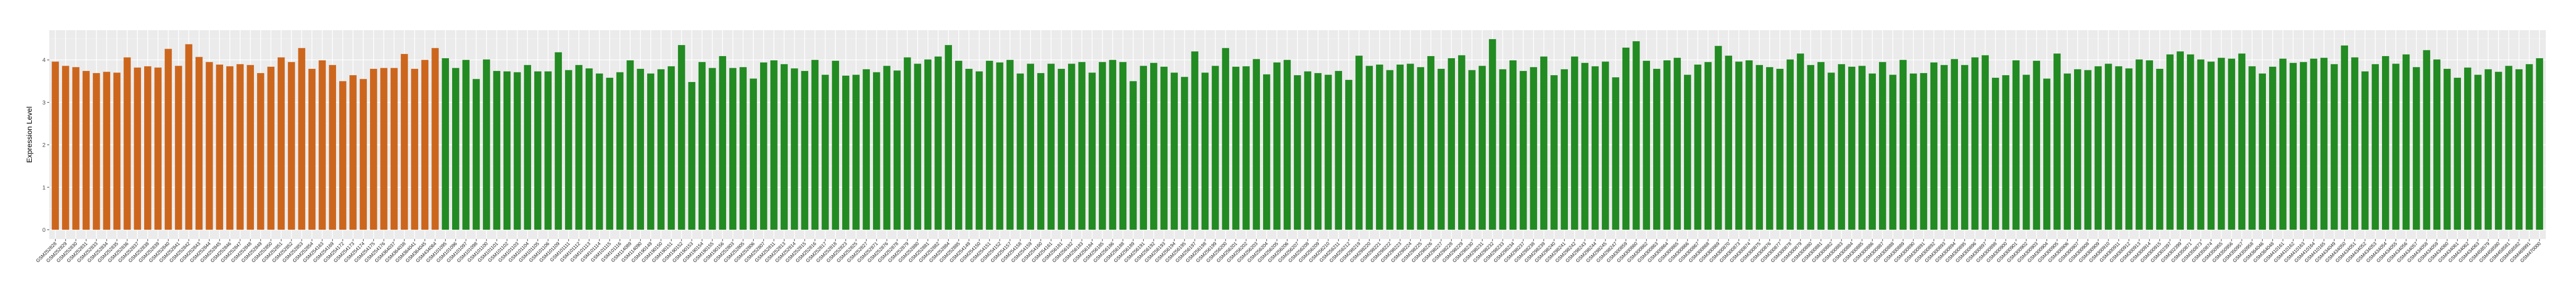 The height and width of the screenshot is (307, 2576). What do you see at coordinates (44, 230) in the screenshot?
I see `y-tick-label: 0` at bounding box center [44, 230].